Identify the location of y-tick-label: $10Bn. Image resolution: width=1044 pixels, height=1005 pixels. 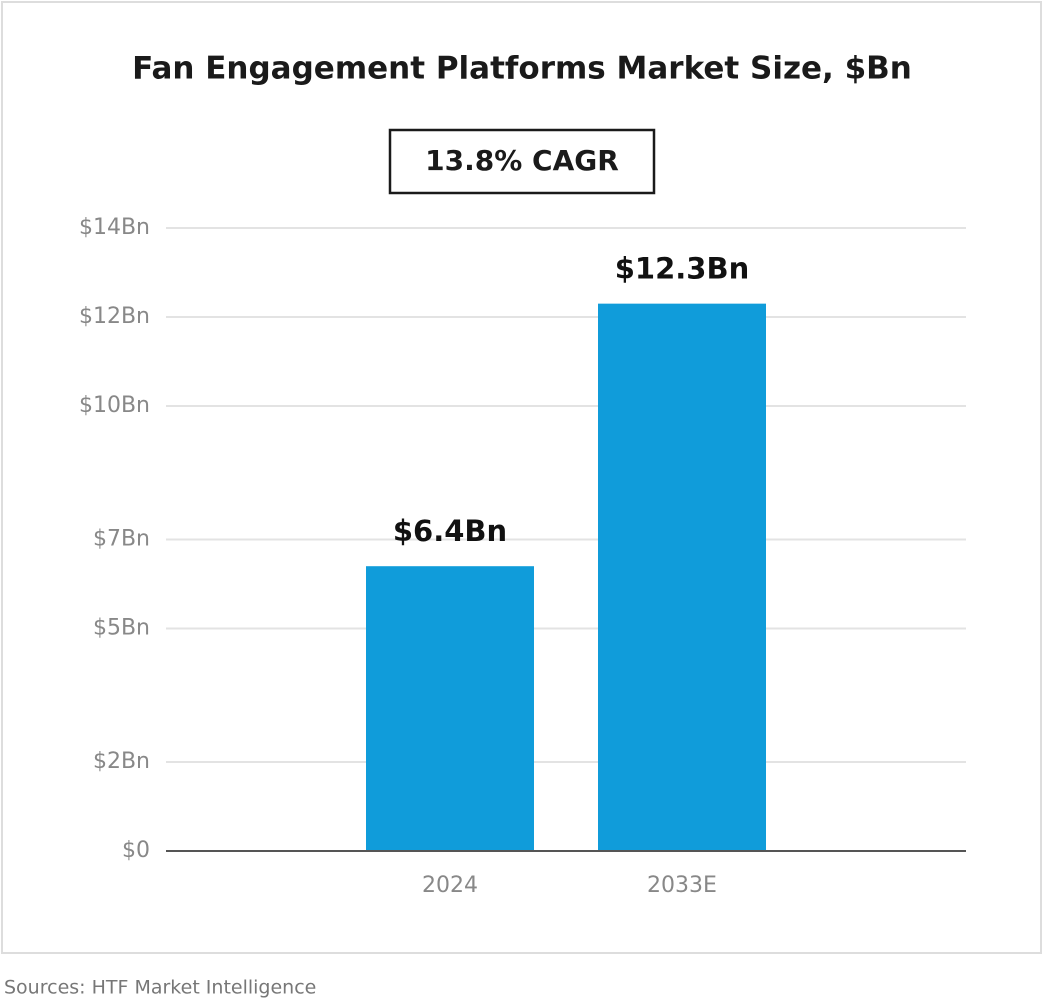
(114, 405).